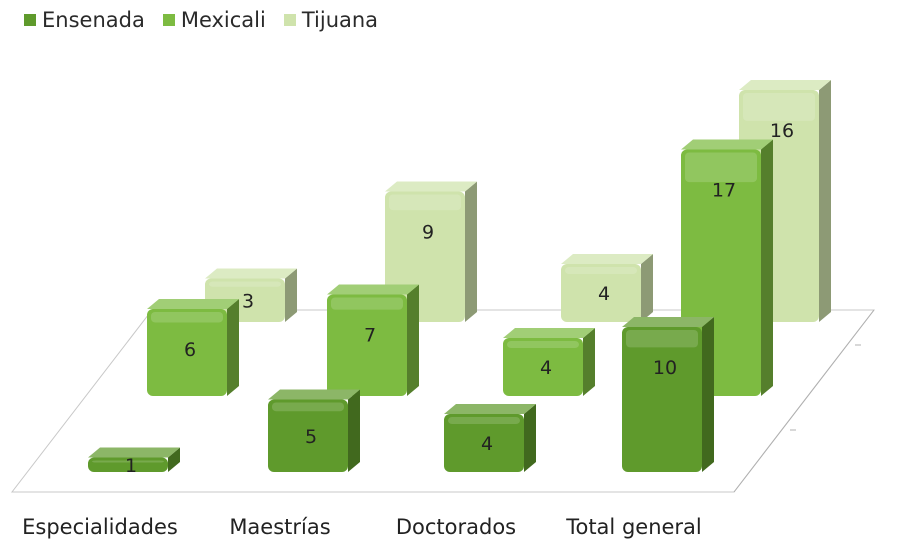 The height and width of the screenshot is (543, 899). I want to click on bar-ensenada-3: 10, so click(668, 394).